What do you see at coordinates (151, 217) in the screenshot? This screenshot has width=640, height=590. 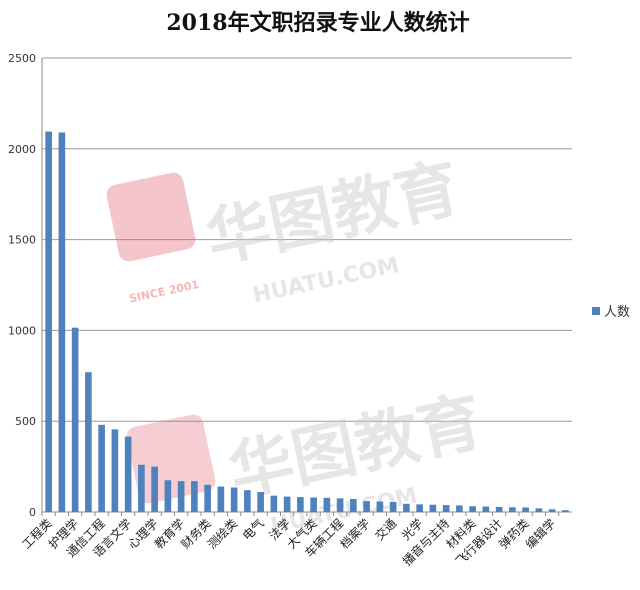 I see `watermark-logo-mark` at bounding box center [151, 217].